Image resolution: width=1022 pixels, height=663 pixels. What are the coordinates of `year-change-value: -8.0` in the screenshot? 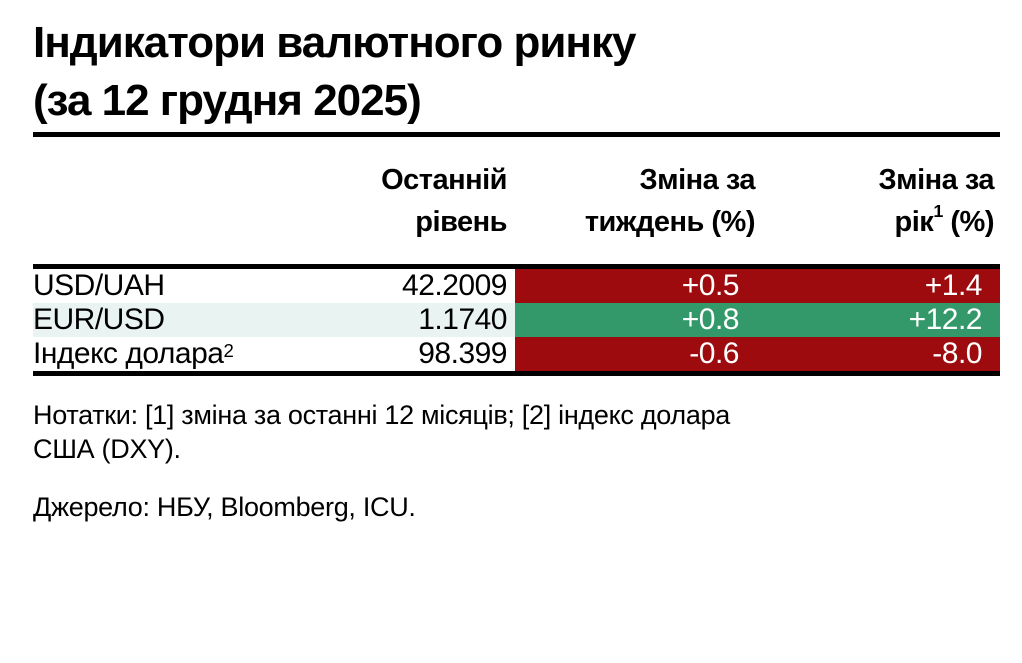 It's located at (878, 354).